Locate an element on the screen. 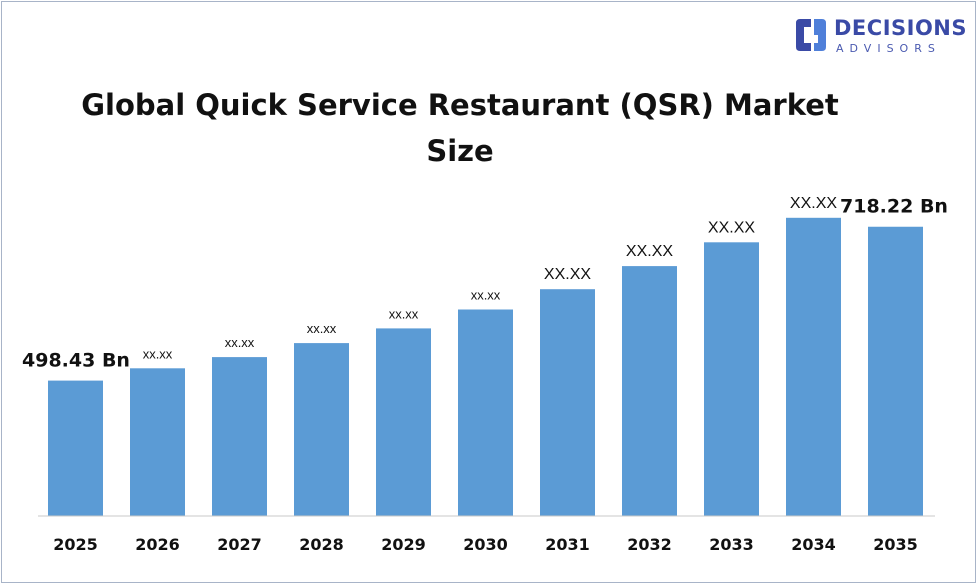 This screenshot has height=584, width=977. value-label-2026: xx.xx is located at coordinates (158, 353).